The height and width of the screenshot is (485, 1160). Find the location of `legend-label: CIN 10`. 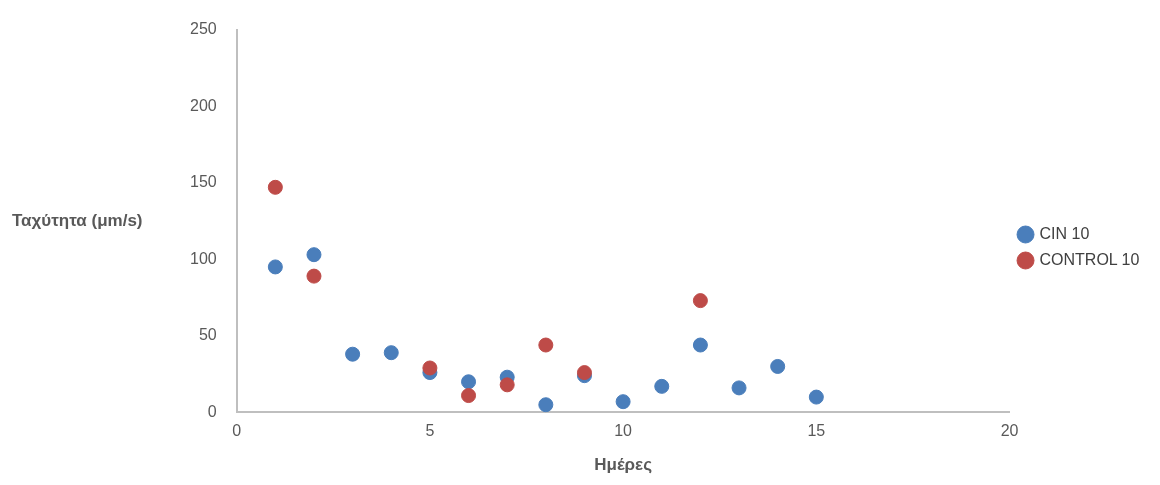

legend-label: CIN 10 is located at coordinates (1064, 233).